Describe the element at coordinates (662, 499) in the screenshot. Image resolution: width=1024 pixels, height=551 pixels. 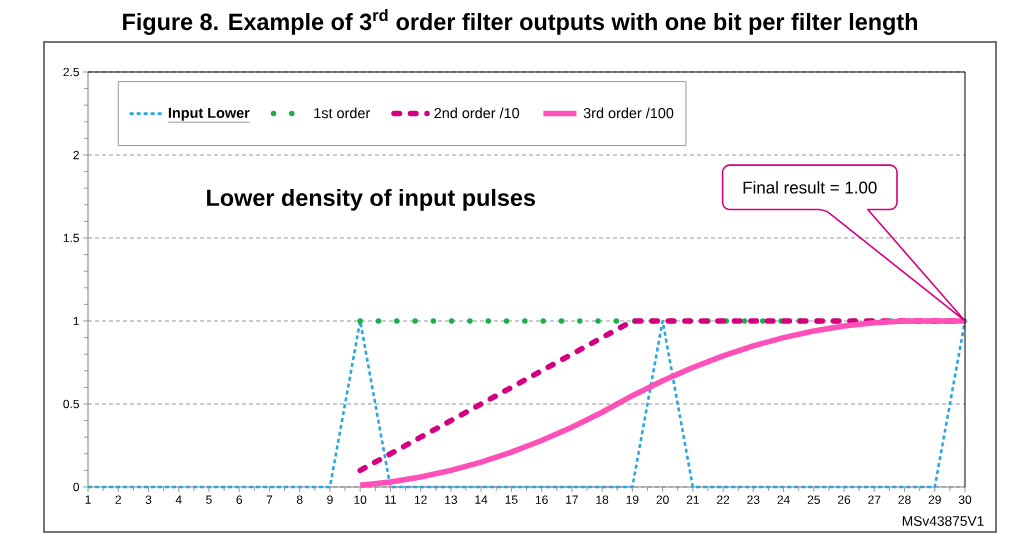
I see `x-tick-label: 20` at that location.